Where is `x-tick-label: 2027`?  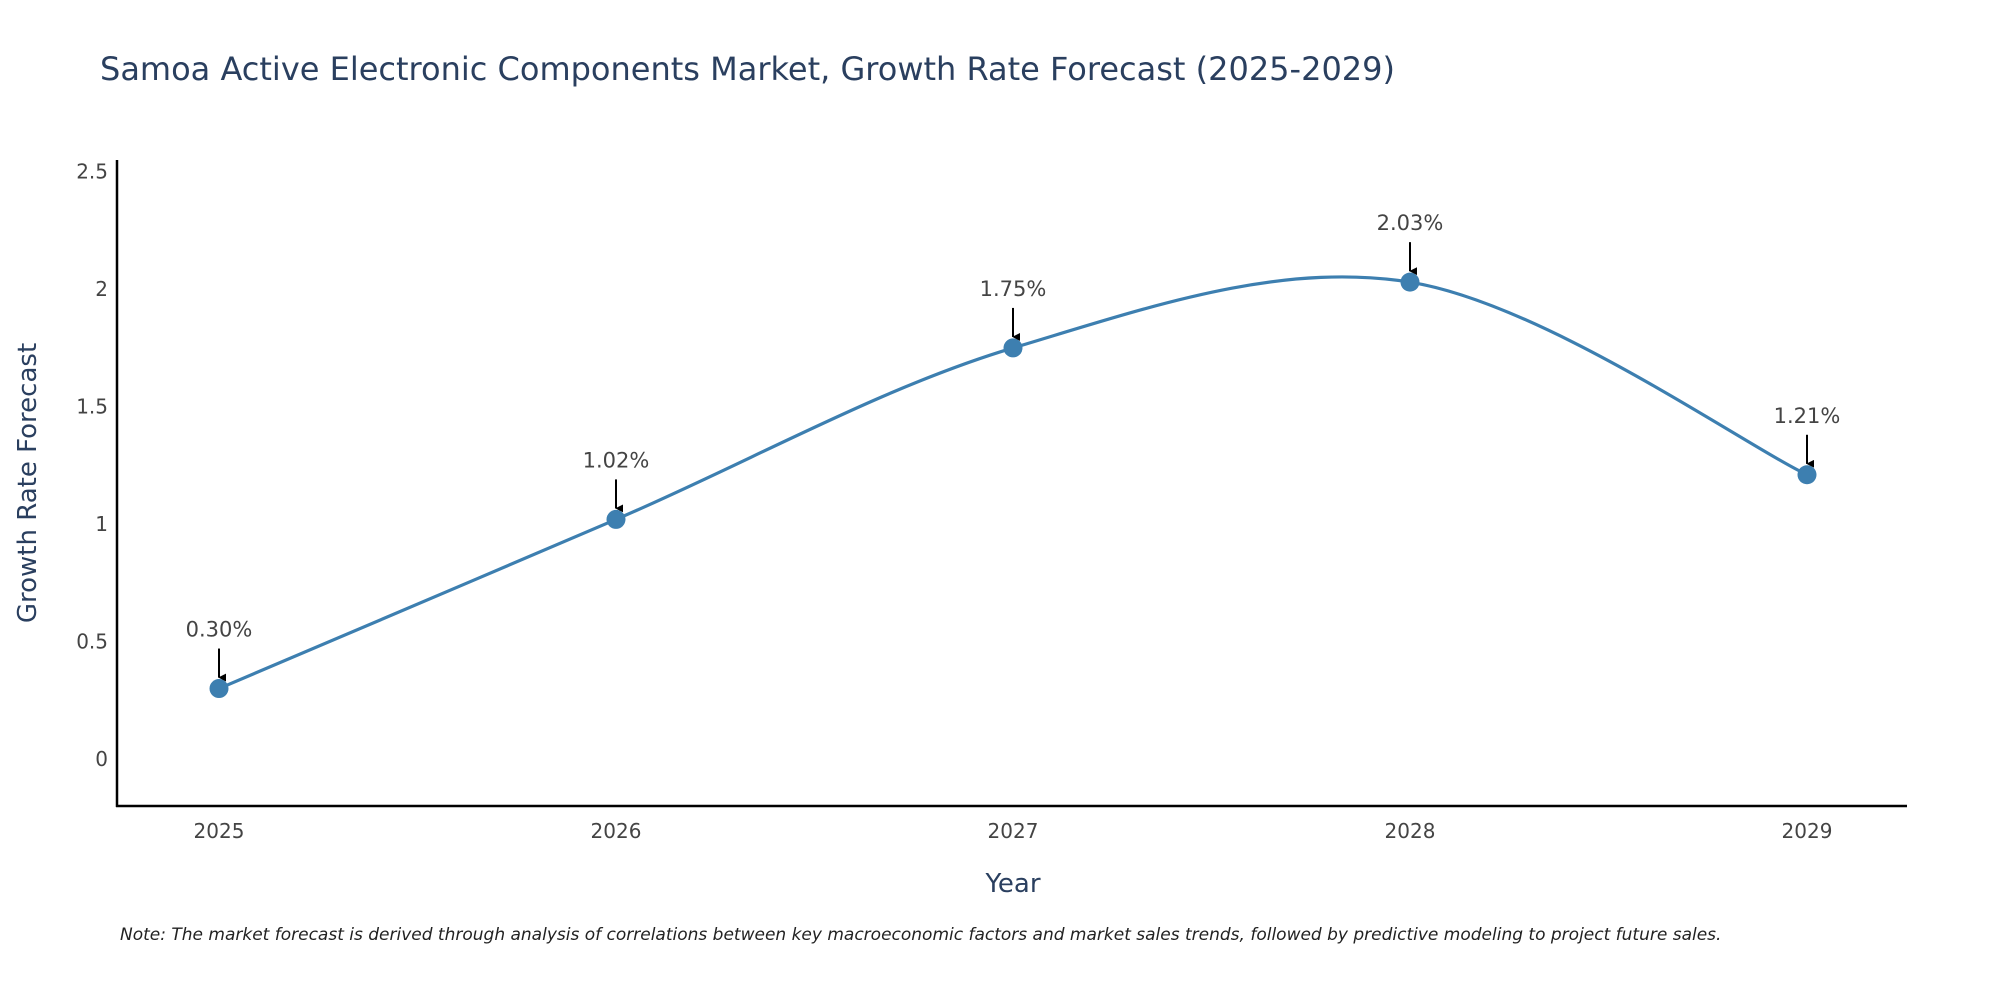 x-tick-label: 2027 is located at coordinates (1013, 831).